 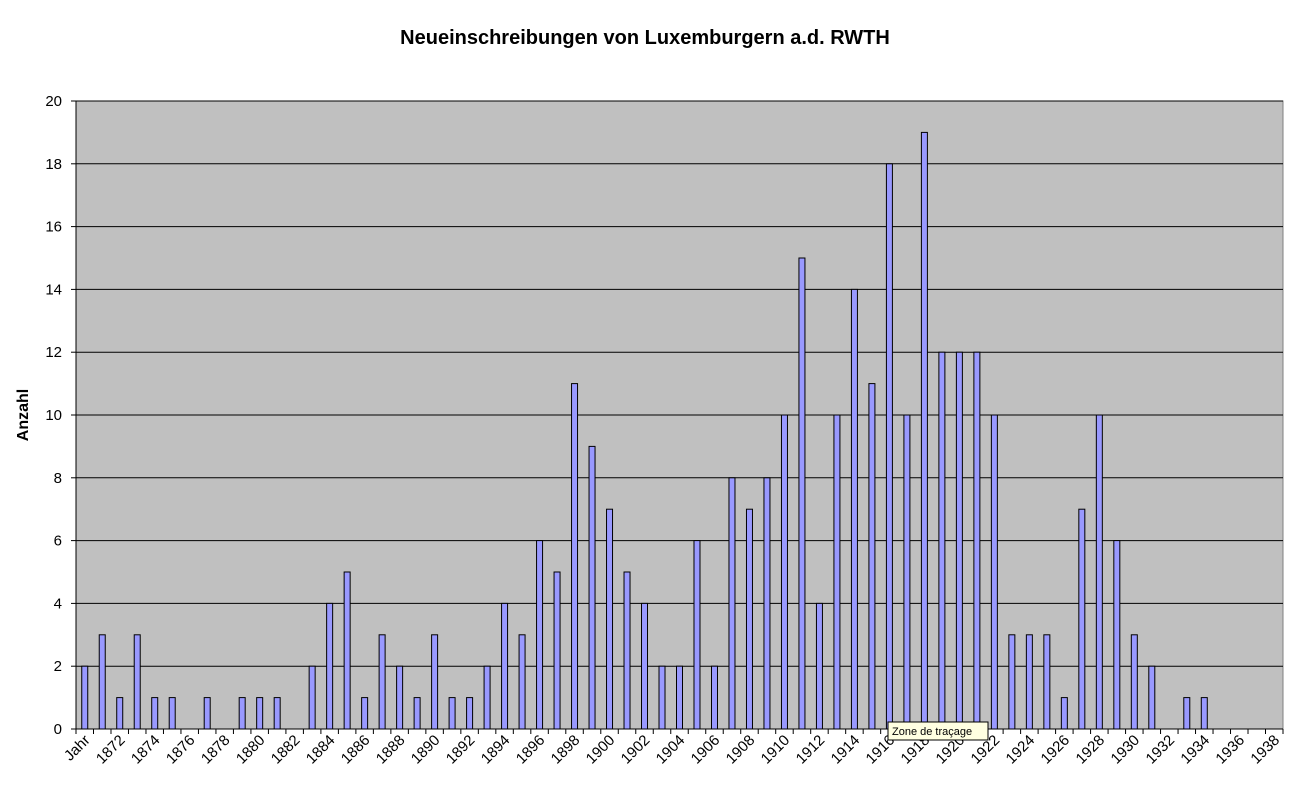 What do you see at coordinates (854, 509) in the screenshot?
I see `bar-1915` at bounding box center [854, 509].